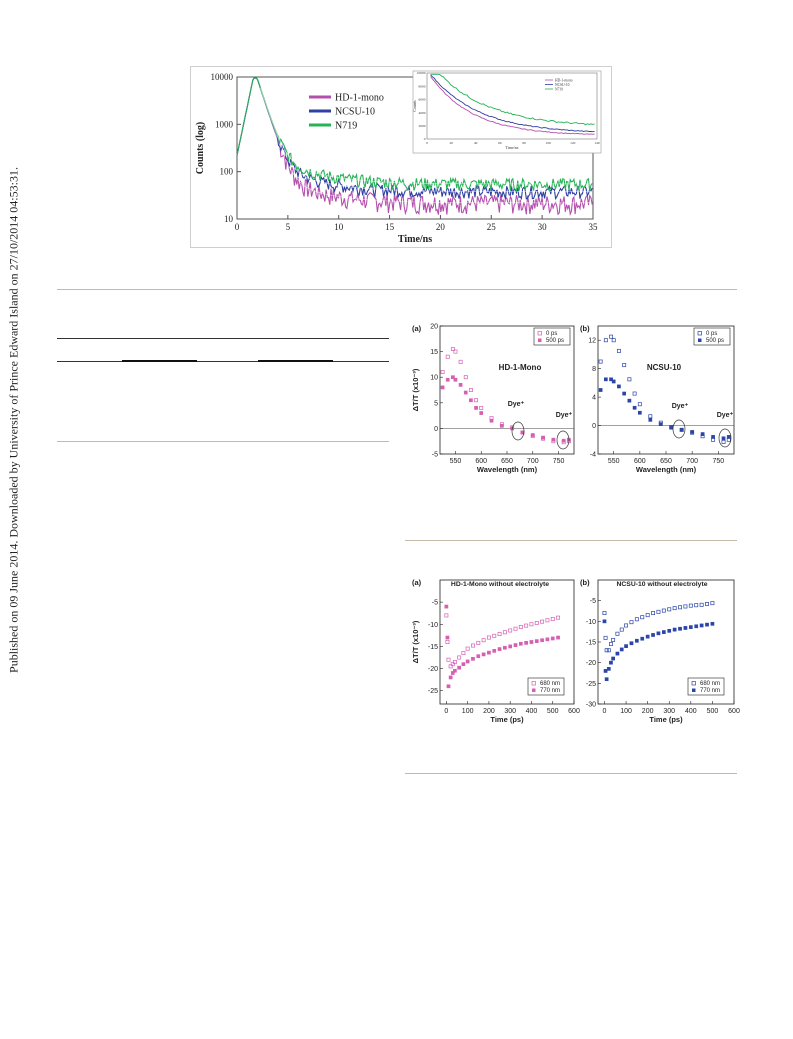 The height and width of the screenshot is (1039, 793). Describe the element at coordinates (339, 227) in the screenshot. I see `x-tick-label: 10` at that location.